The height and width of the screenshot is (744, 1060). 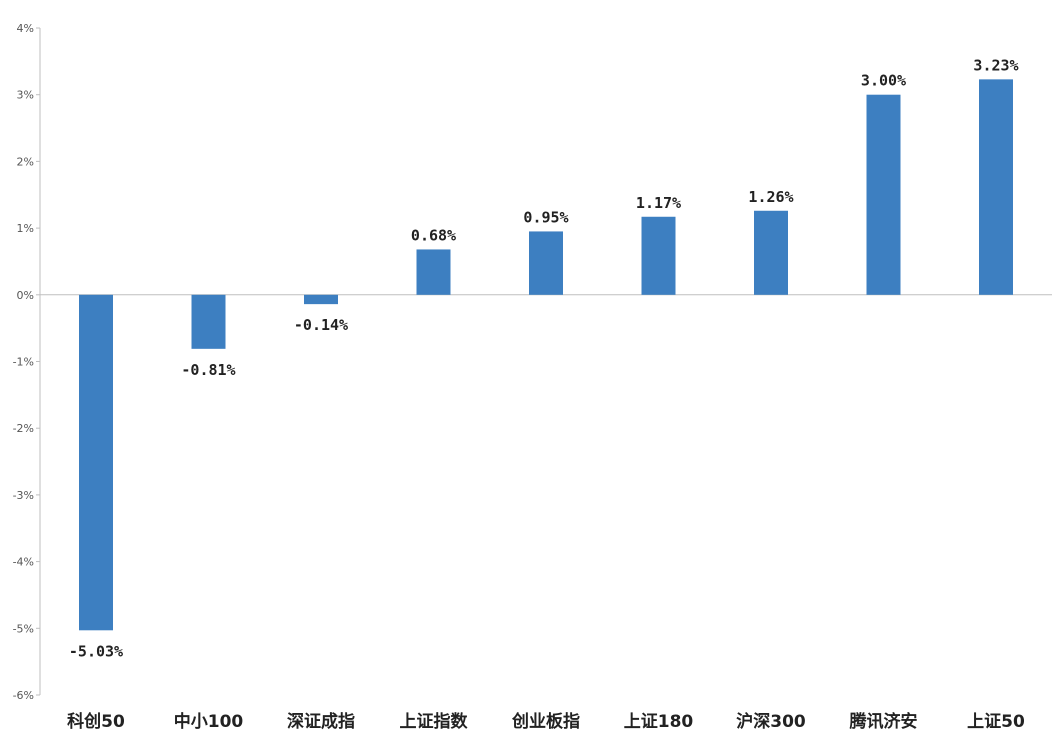 I want to click on data-label: -0.81%, so click(x=208, y=370).